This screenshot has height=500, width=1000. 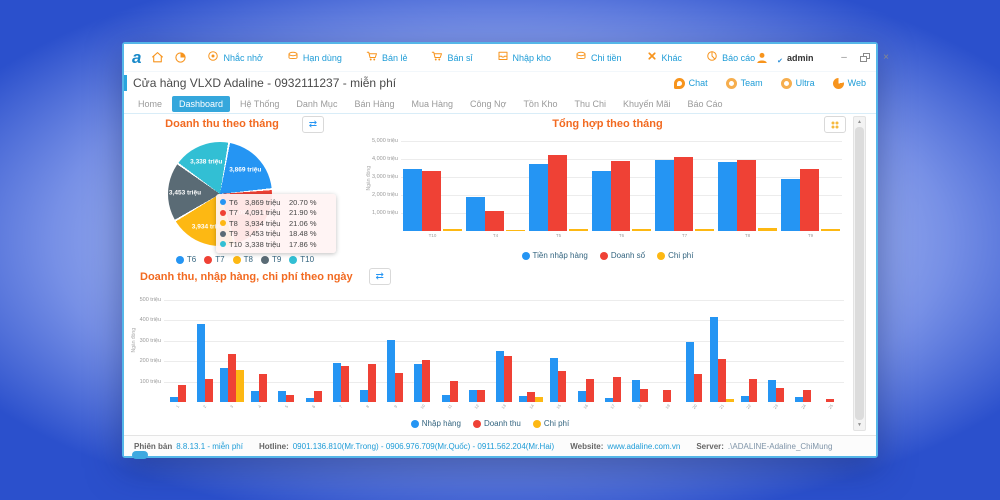 I want to click on minimize-button: –, so click(x=844, y=57).